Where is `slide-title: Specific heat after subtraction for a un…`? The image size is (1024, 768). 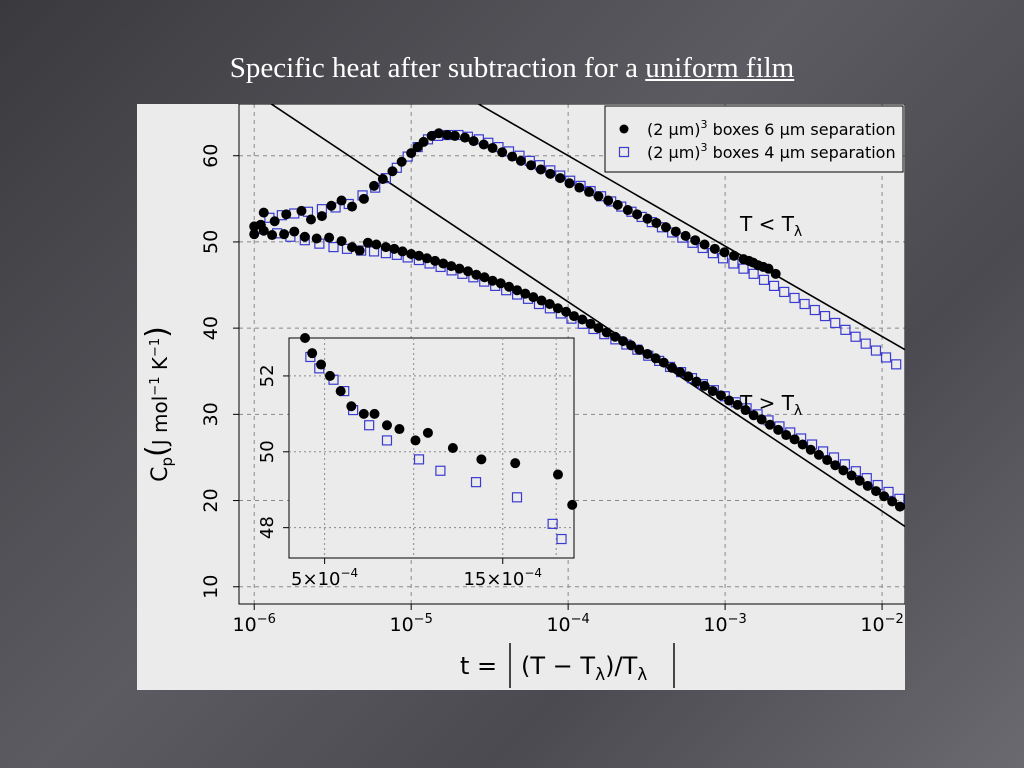 slide-title: Specific heat after subtraction for a un… is located at coordinates (512, 68).